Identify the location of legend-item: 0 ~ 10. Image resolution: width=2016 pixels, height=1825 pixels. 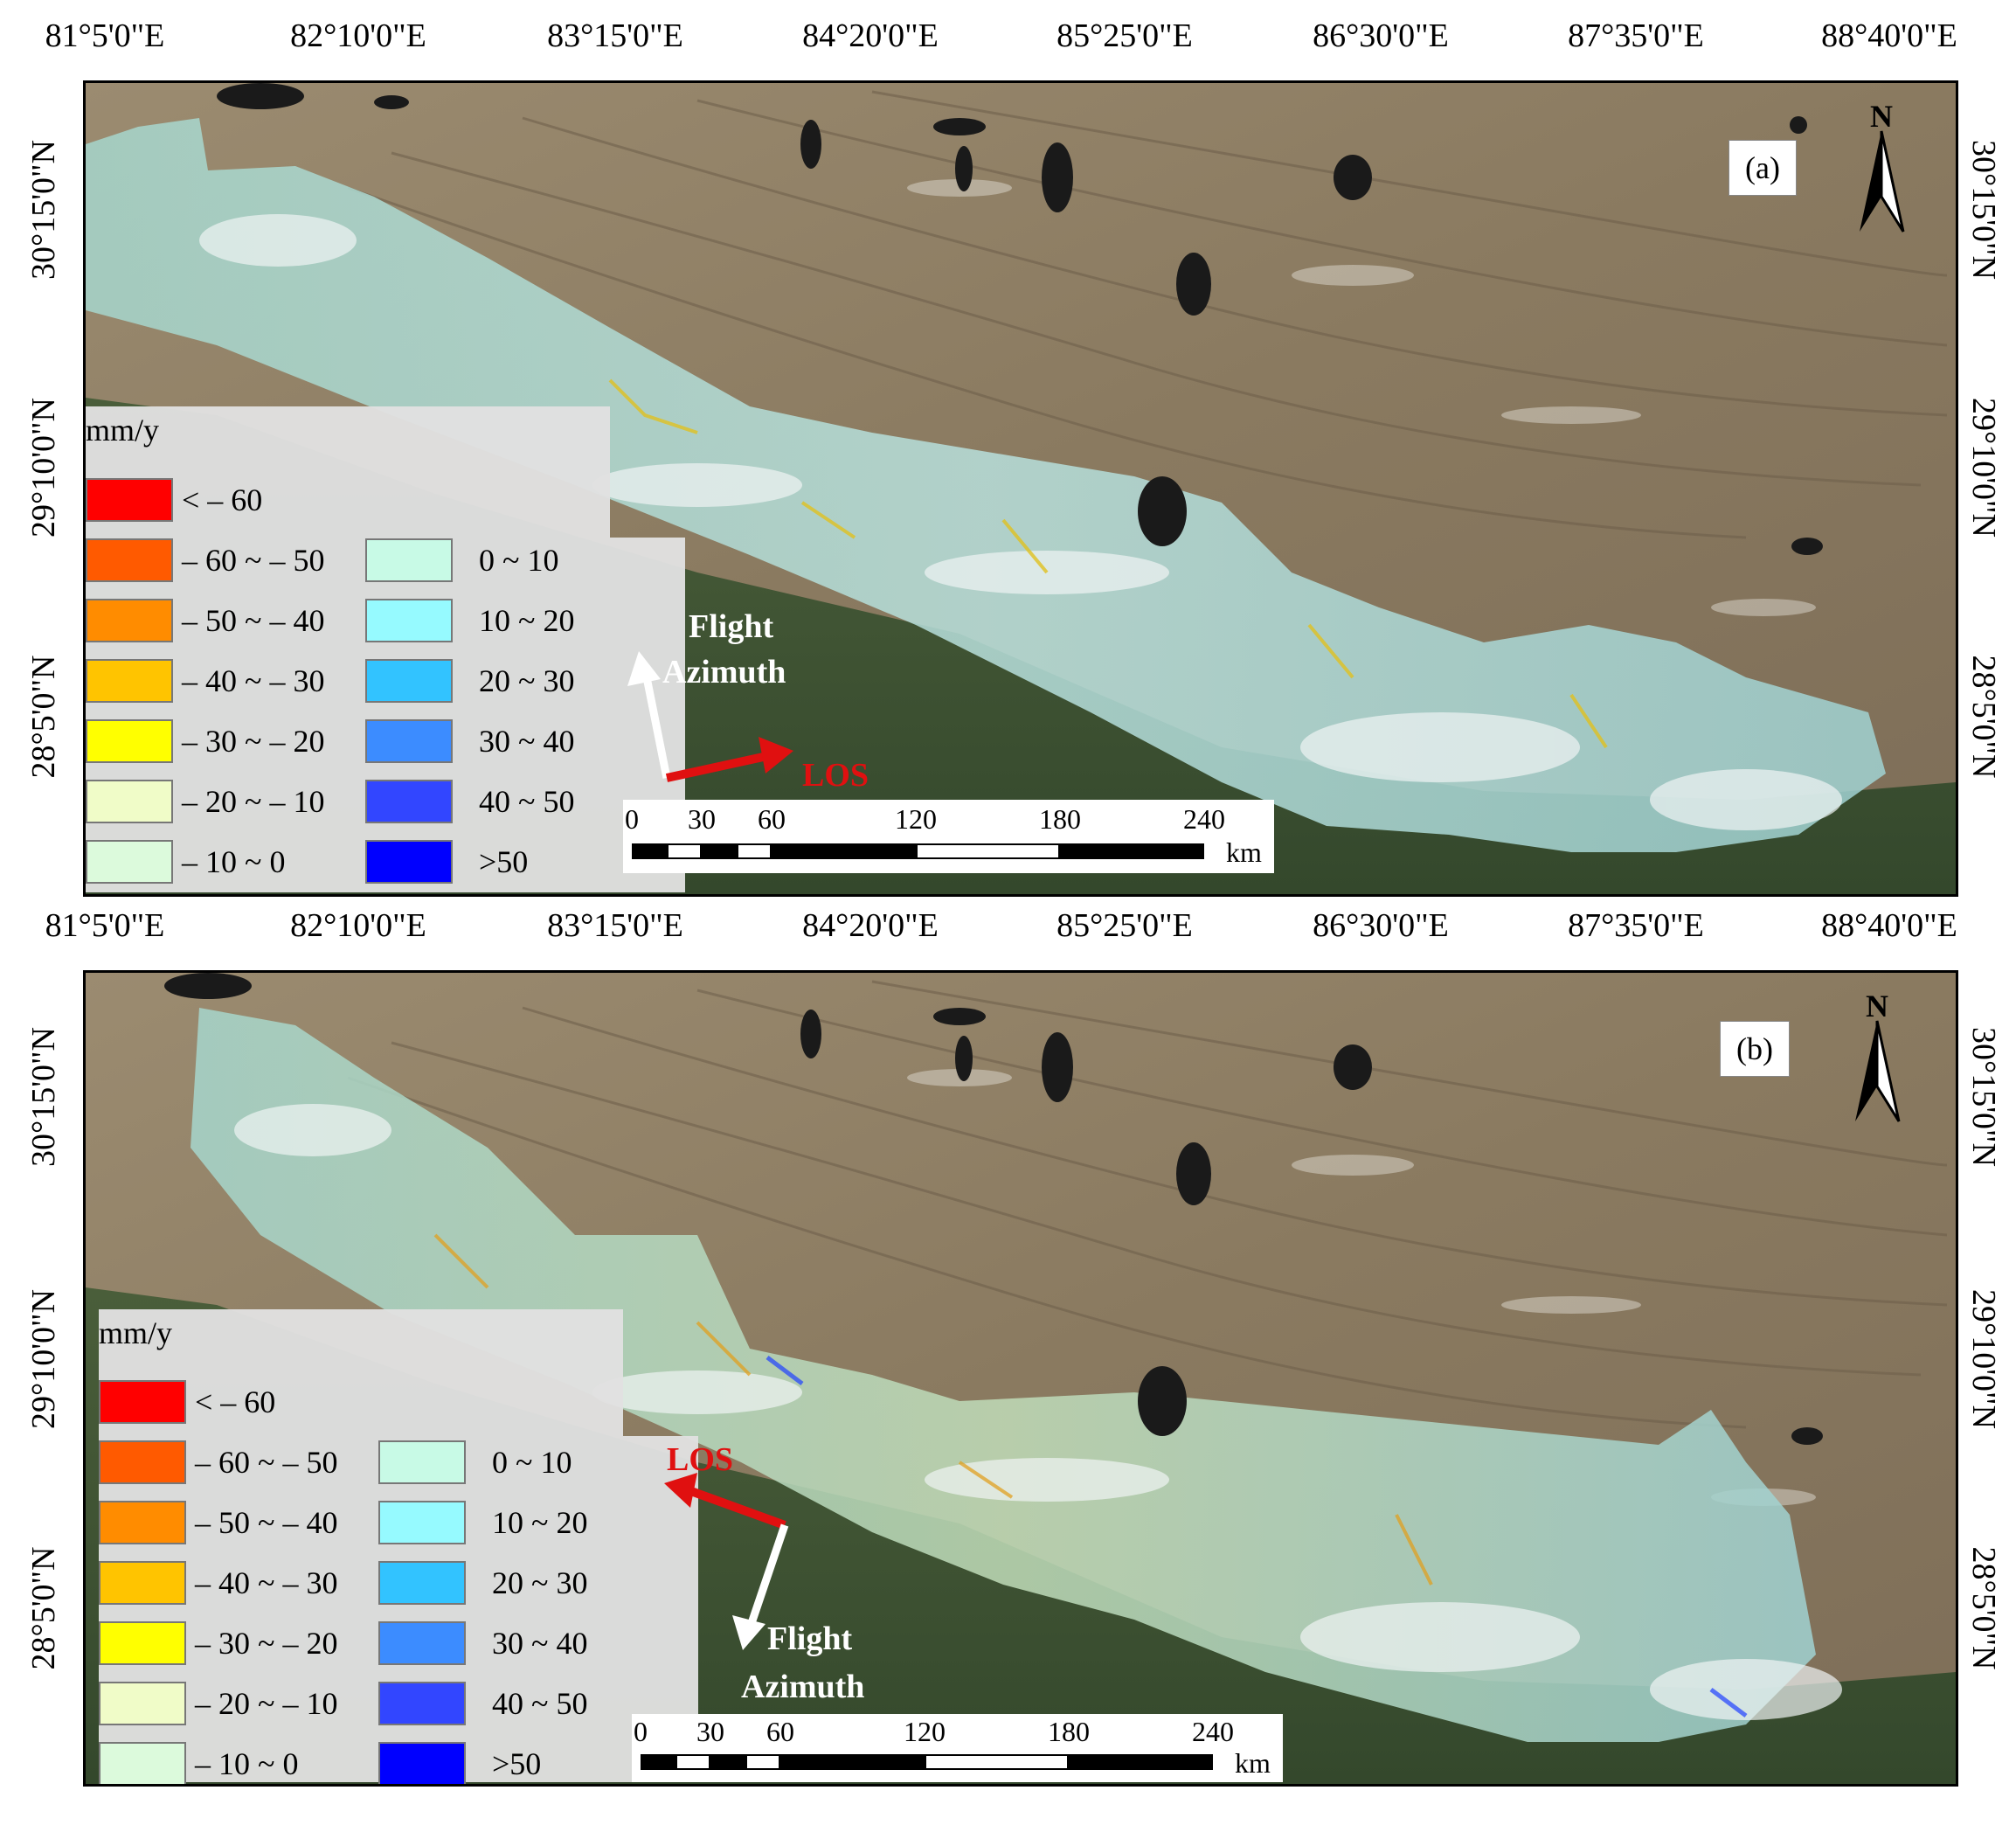
(462, 560).